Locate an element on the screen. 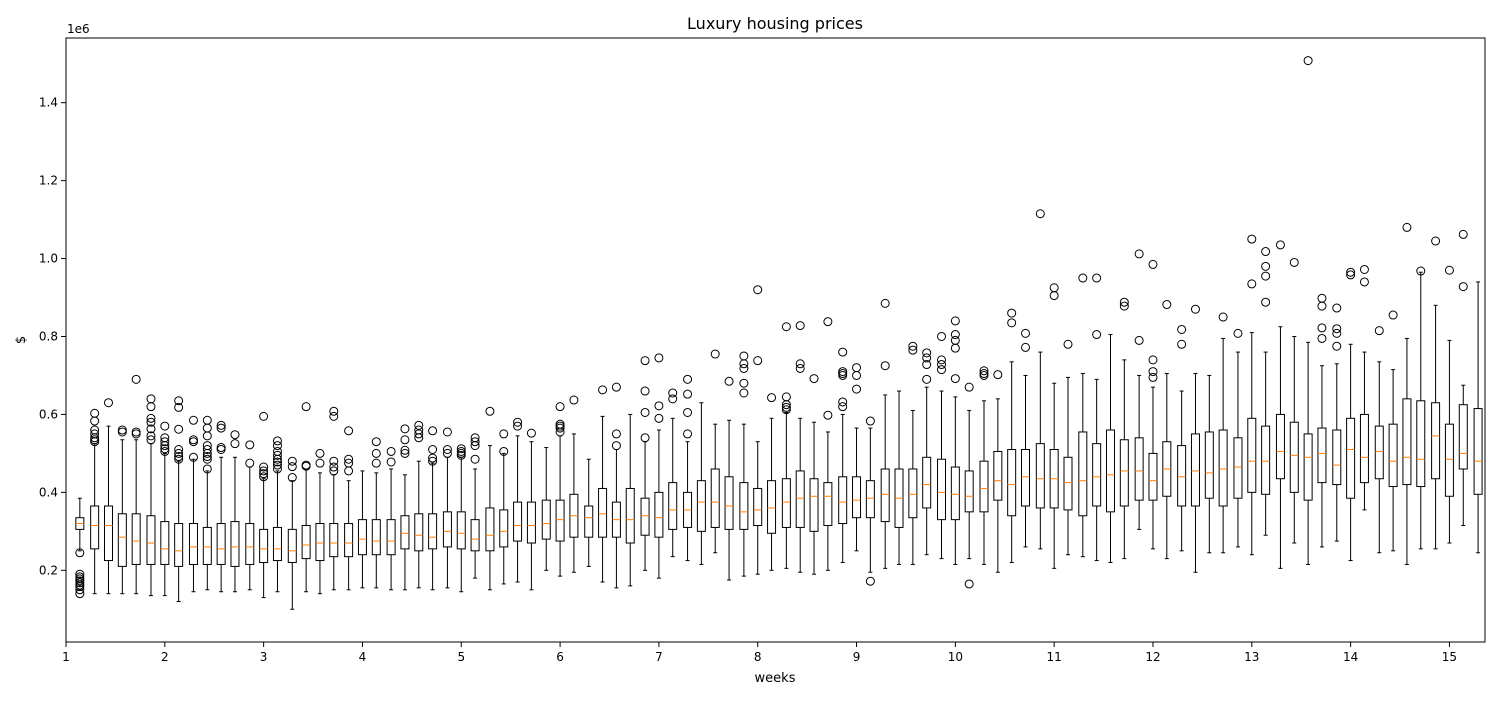 The image size is (1500, 704). y-tick-label: 0.8 is located at coordinates (48, 336).